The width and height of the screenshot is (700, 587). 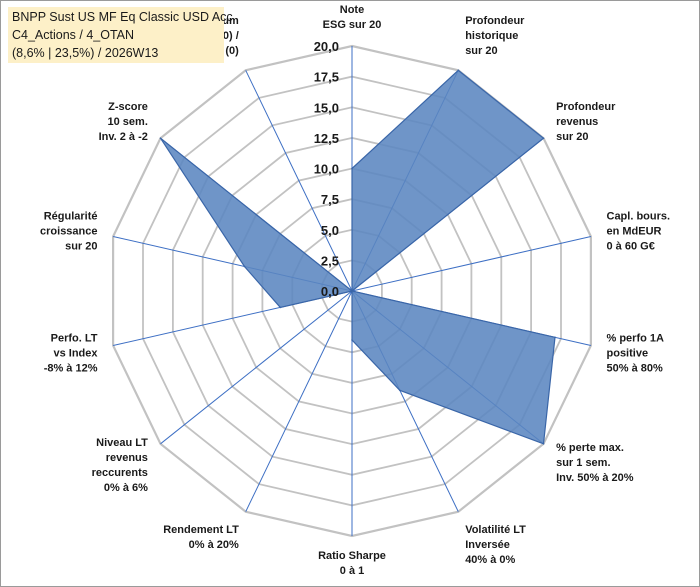 I want to click on axis-label: Z-score 10 sem. Inv. 2 à -2, so click(x=123, y=122).